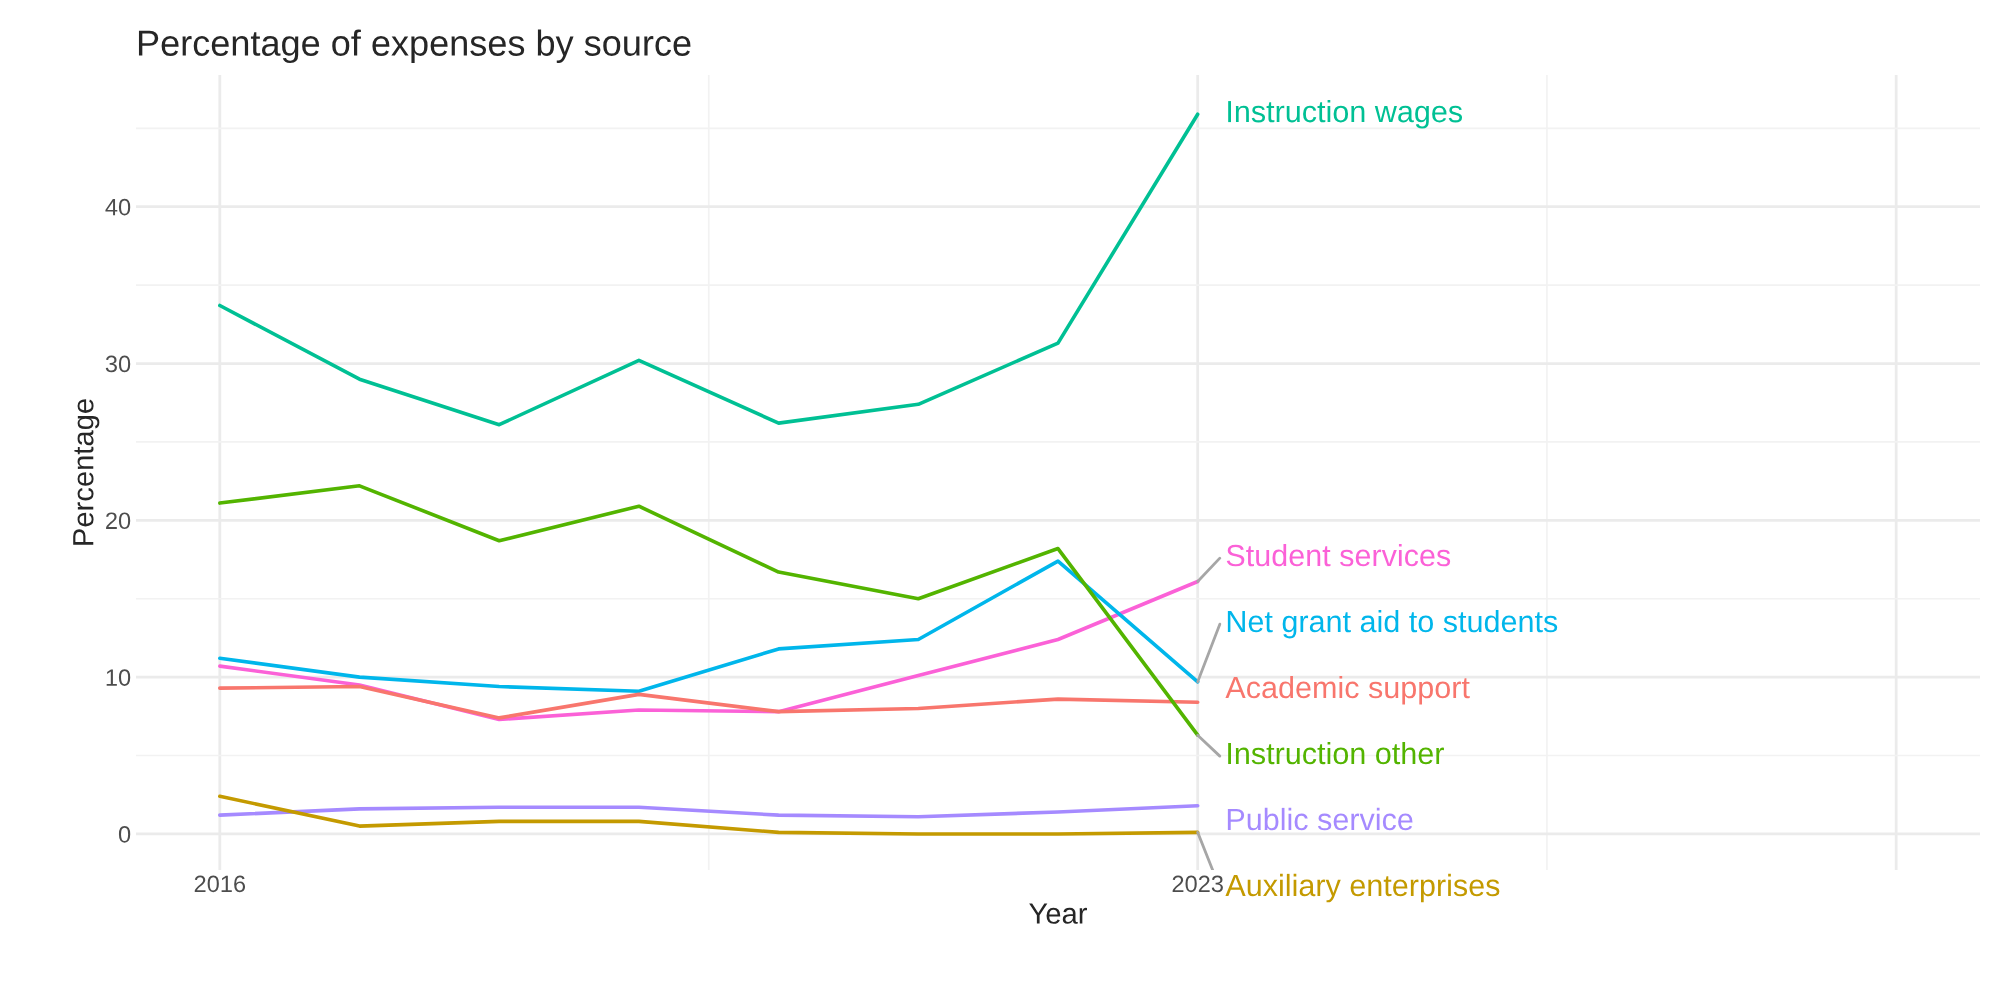 This screenshot has height=1000, width=2000. I want to click on series-label: Instruction other, so click(1336, 753).